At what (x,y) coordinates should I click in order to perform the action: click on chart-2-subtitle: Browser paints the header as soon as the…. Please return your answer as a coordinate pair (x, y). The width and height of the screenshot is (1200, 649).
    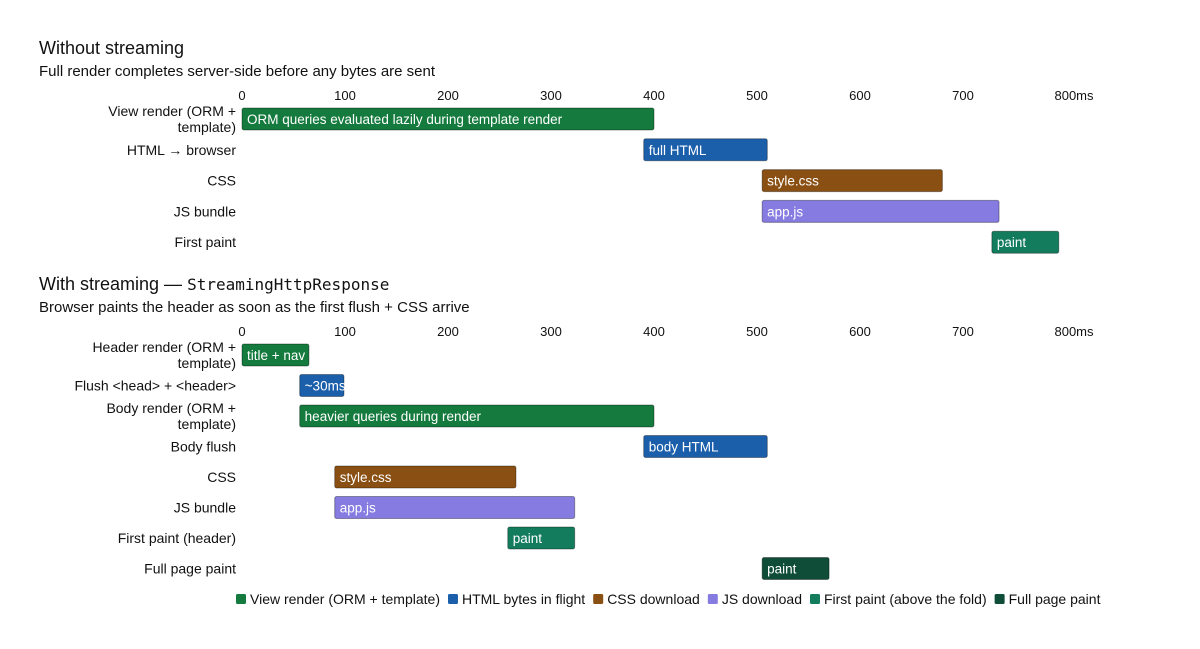
    Looking at the image, I should click on (254, 307).